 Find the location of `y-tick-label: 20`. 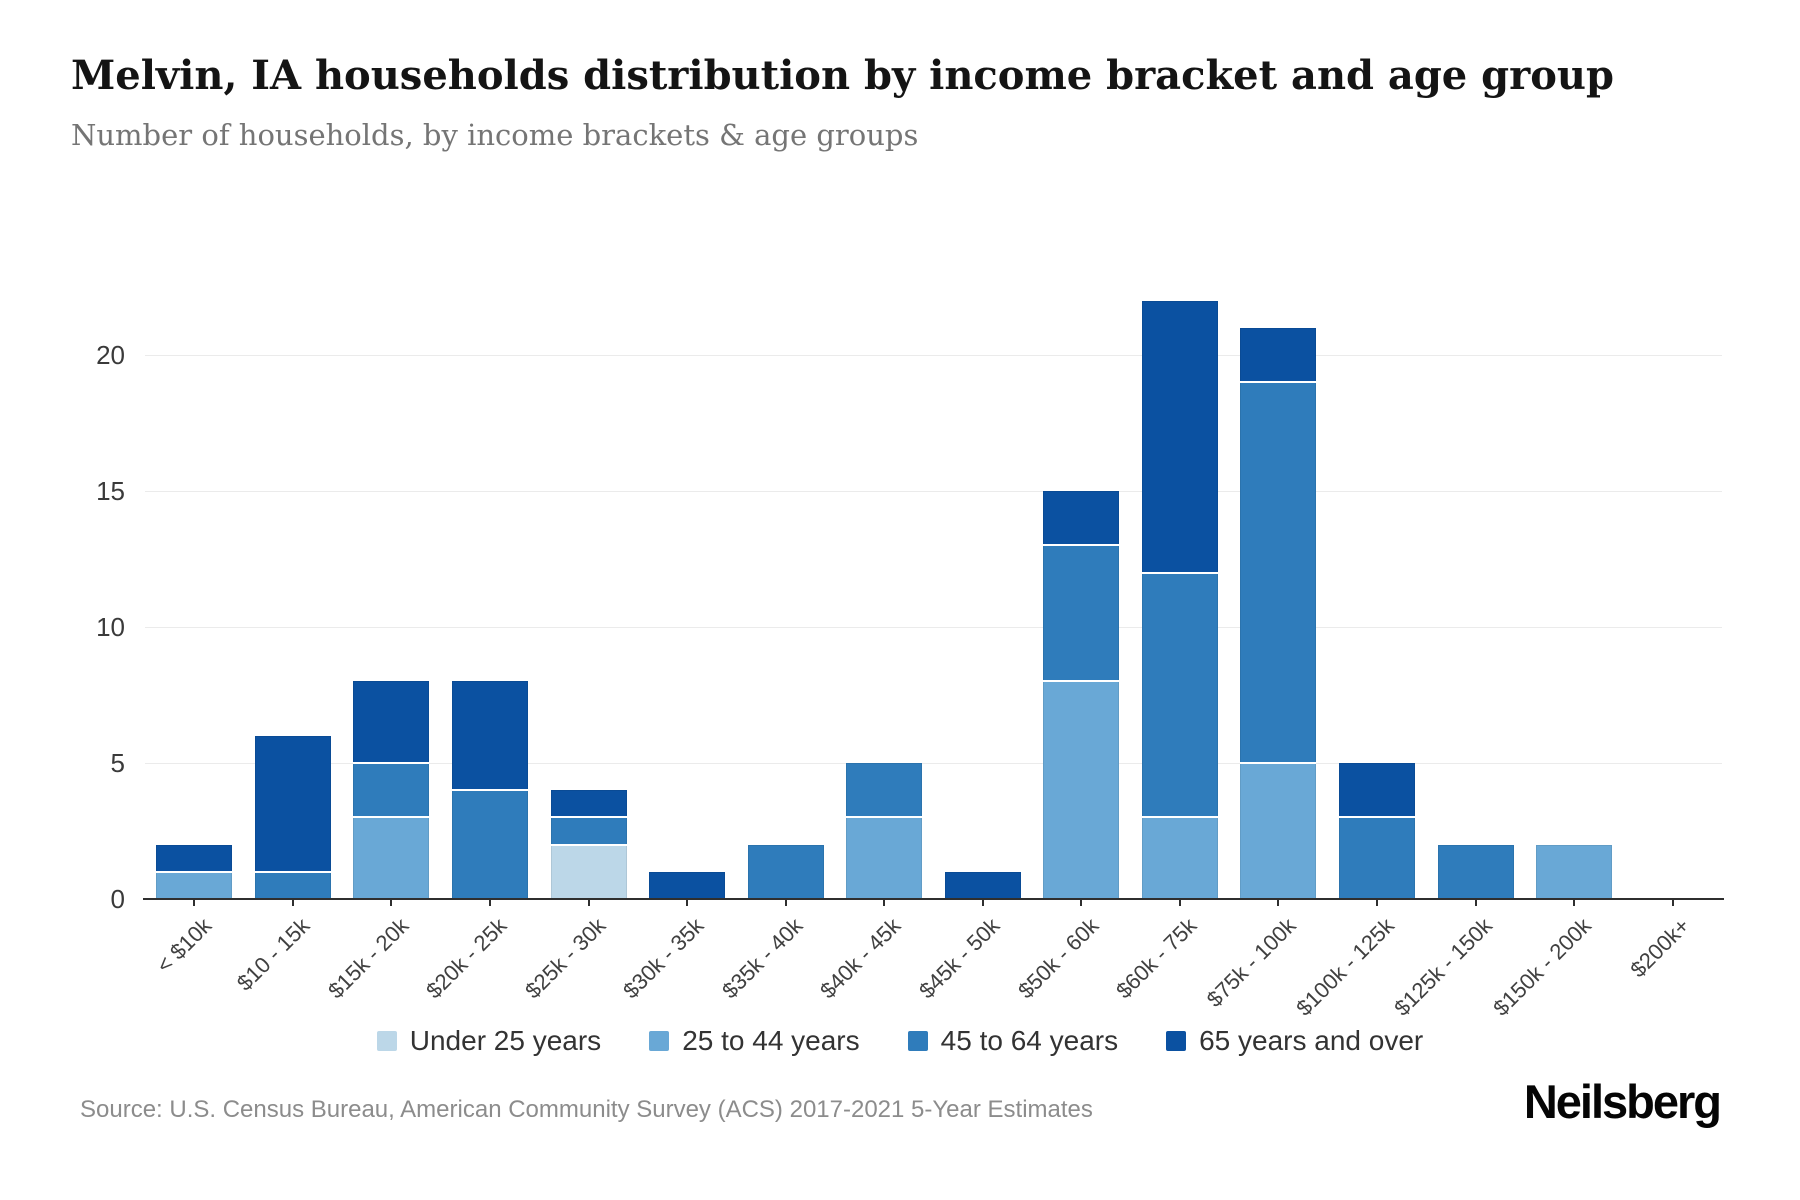

y-tick-label: 20 is located at coordinates (110, 355).